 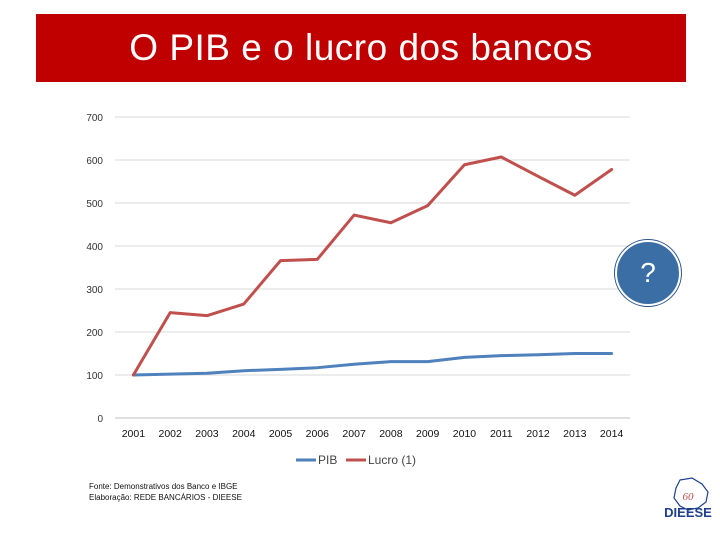 I want to click on x-tick-label: 2010, so click(x=465, y=434).